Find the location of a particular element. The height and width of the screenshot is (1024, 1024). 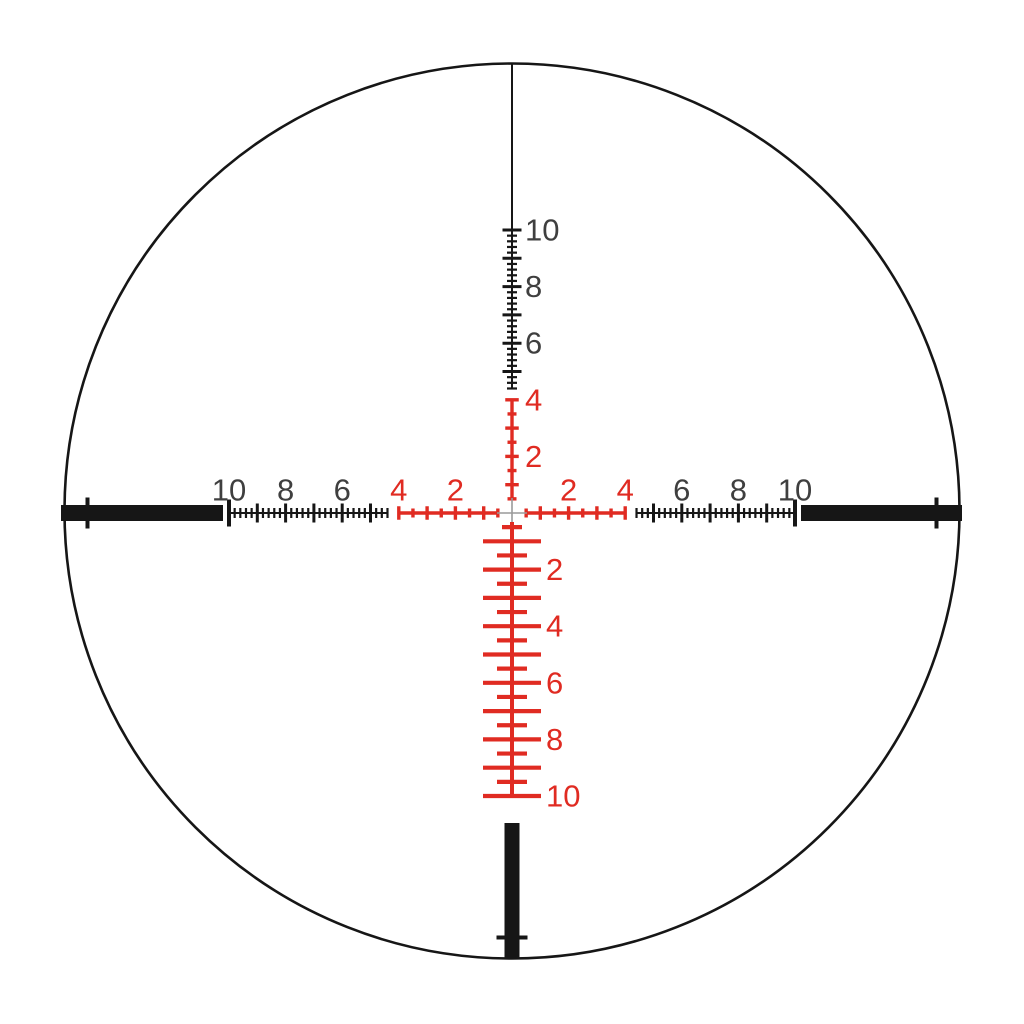

right-post is located at coordinates (881, 513).